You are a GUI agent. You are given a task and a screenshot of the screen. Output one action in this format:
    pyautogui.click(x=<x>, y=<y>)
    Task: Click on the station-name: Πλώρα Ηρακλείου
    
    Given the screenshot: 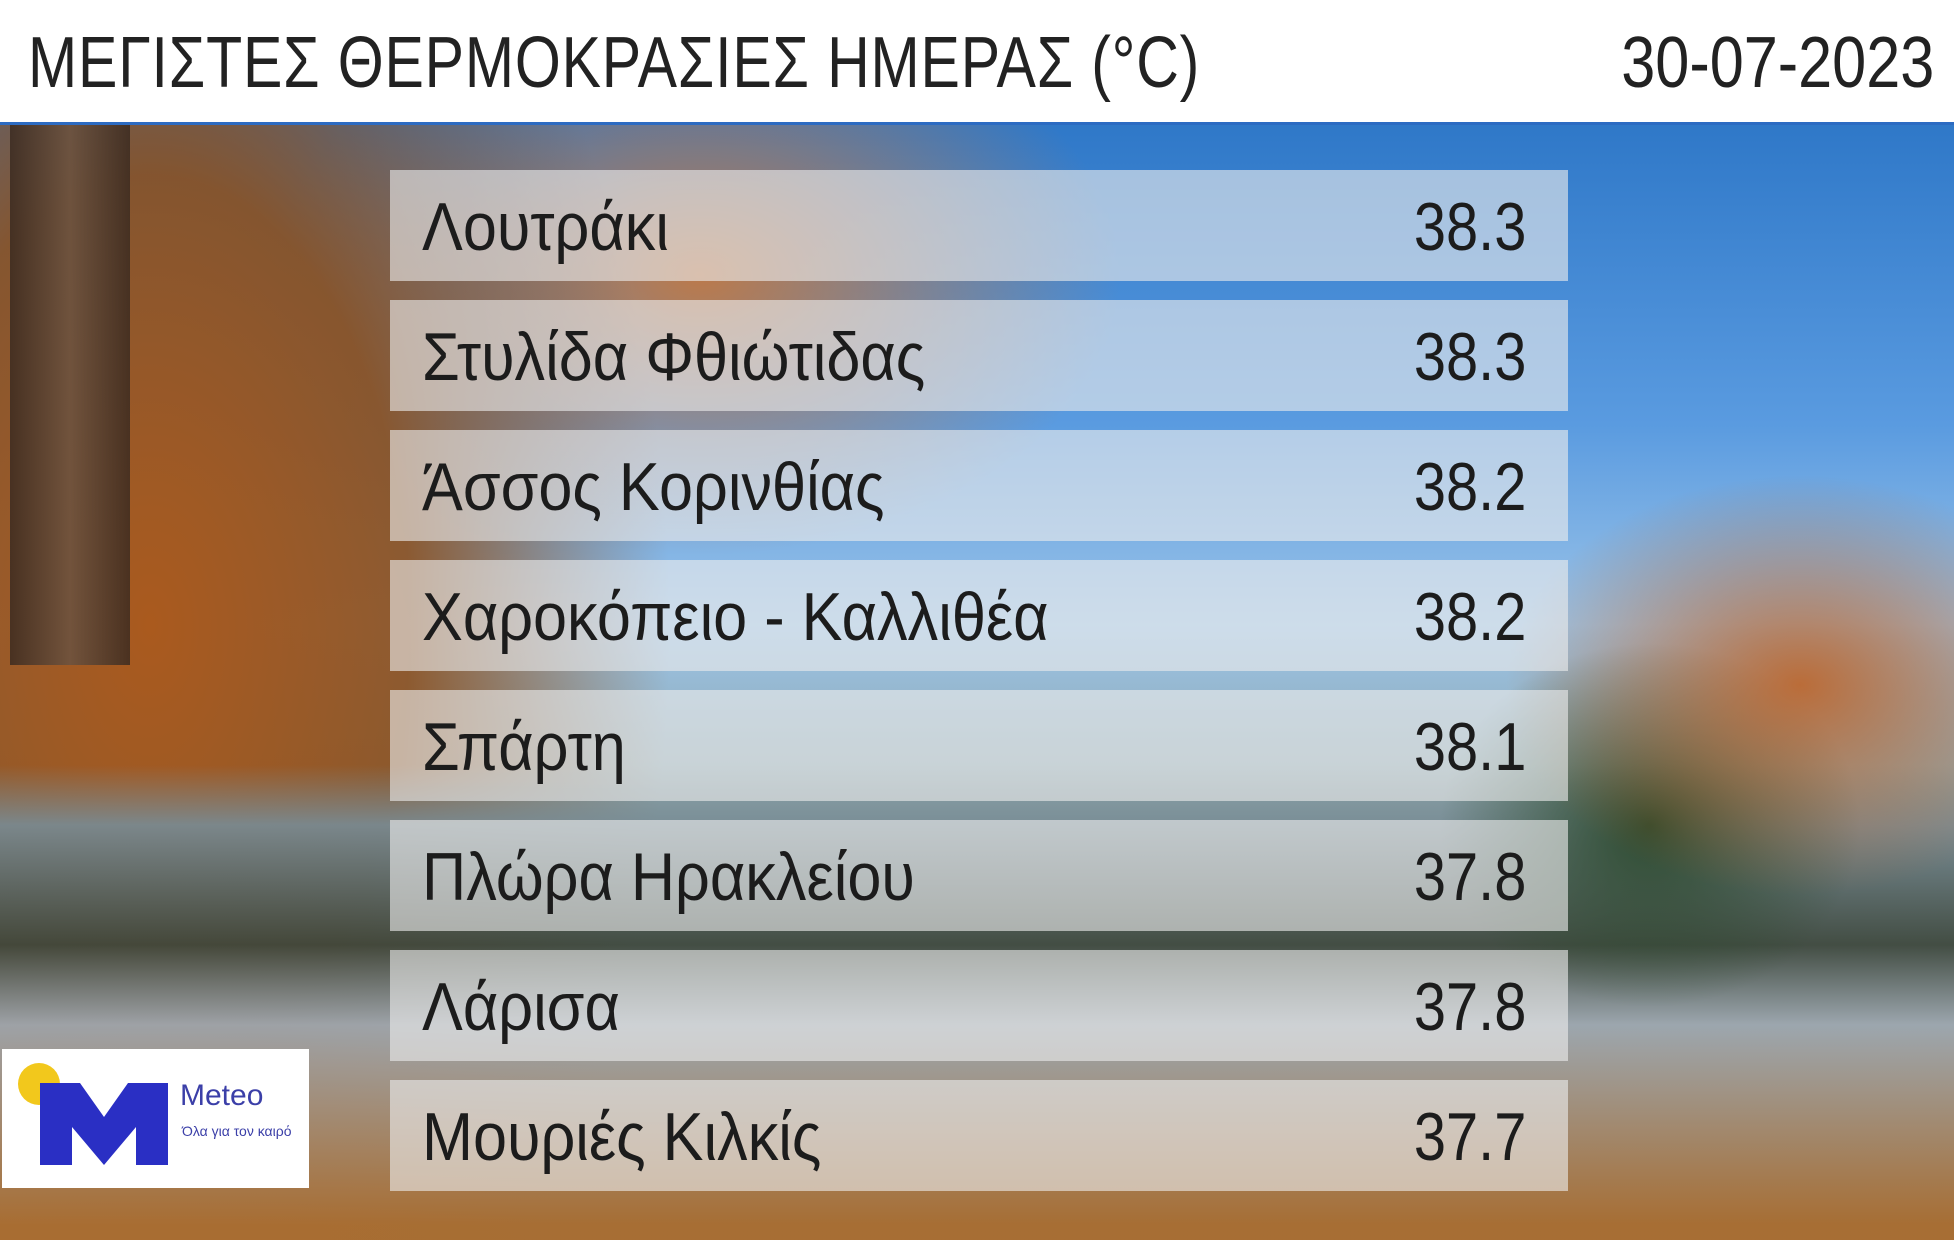 What is the action you would take?
    pyautogui.click(x=668, y=877)
    